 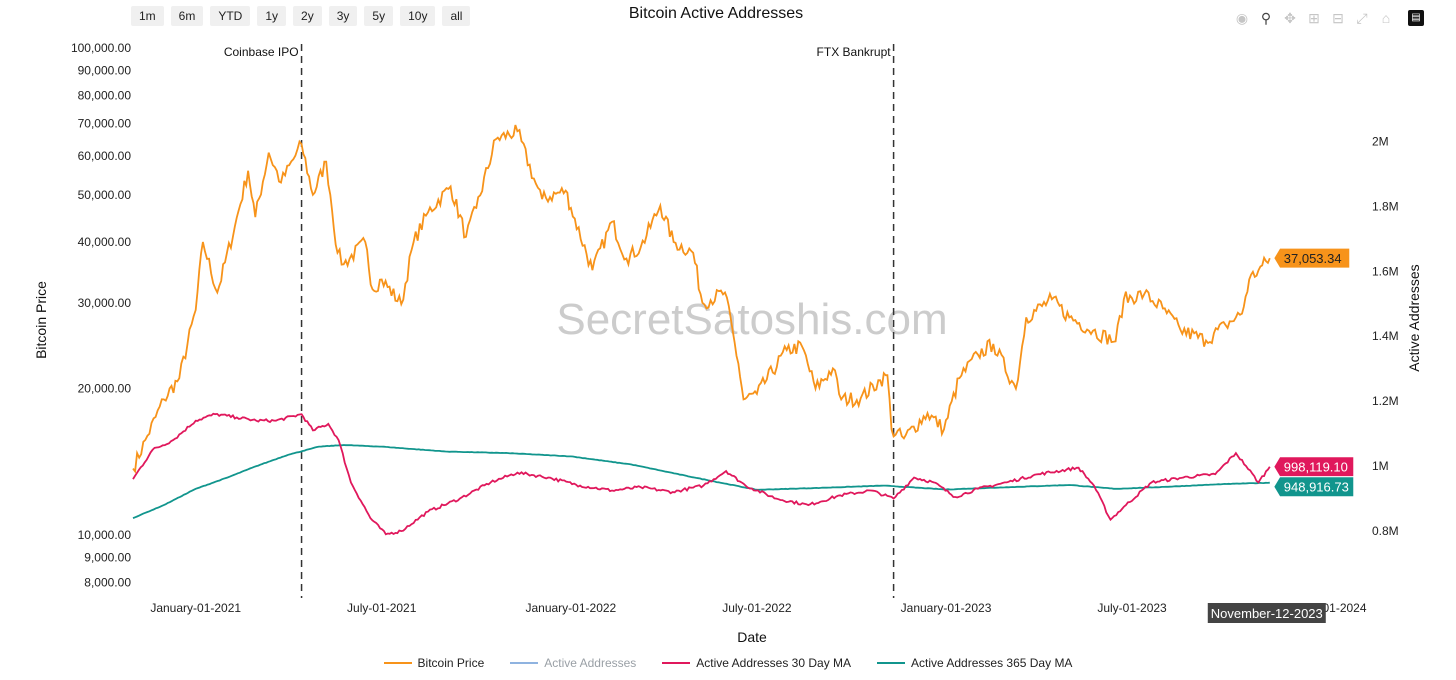 I want to click on y-right-tick-label: 1M, so click(x=1380, y=466).